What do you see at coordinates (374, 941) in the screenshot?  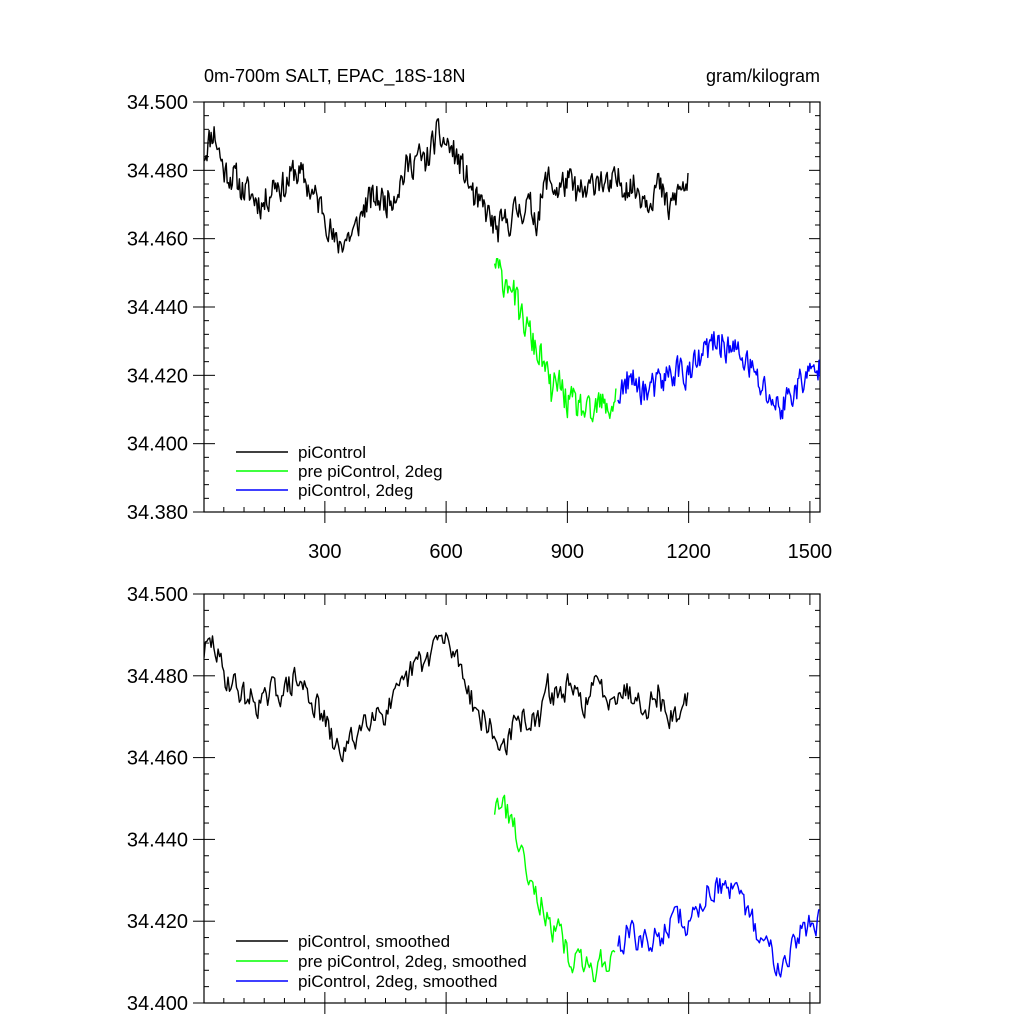 I see `legend-label: piControl, smoothed` at bounding box center [374, 941].